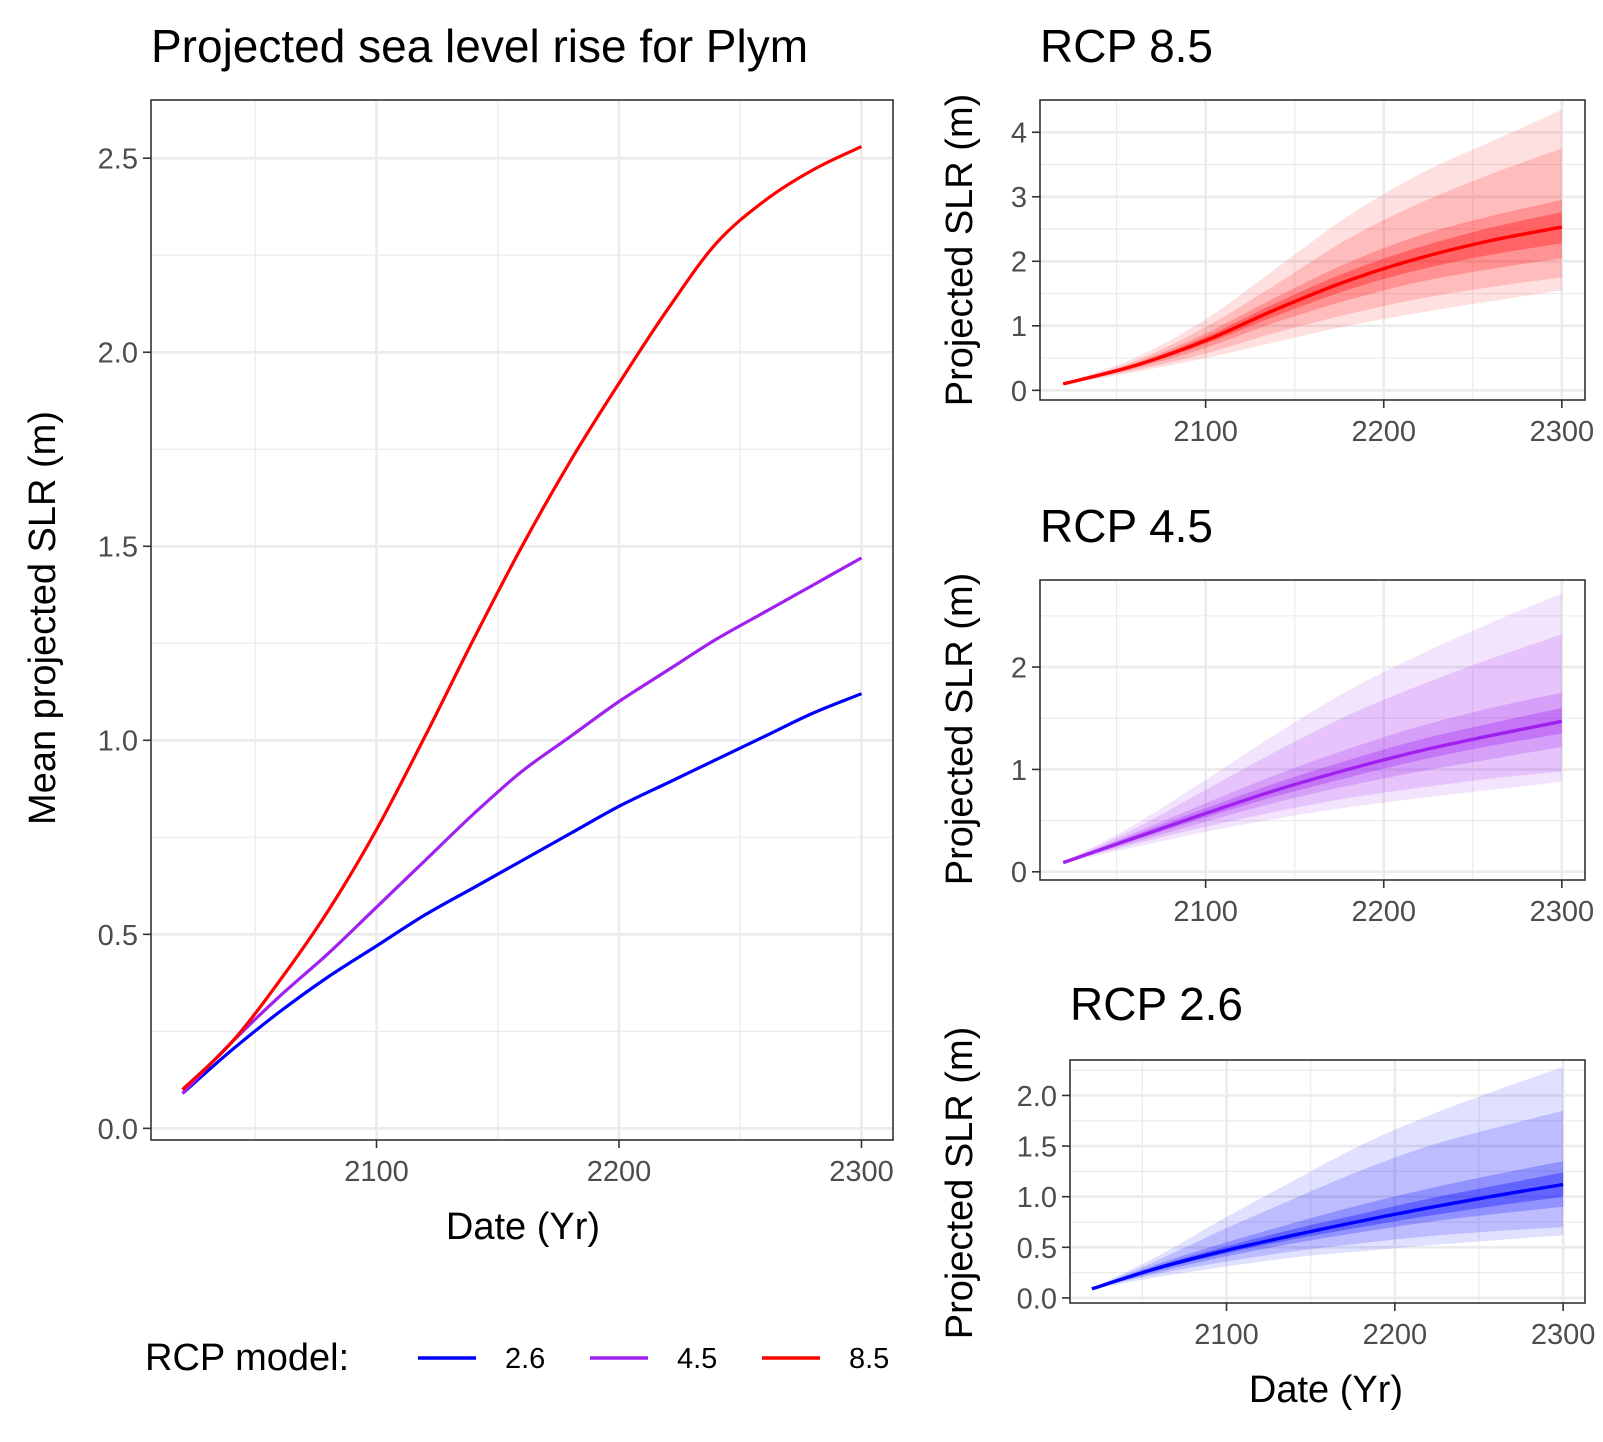 The height and width of the screenshot is (1442, 1603). What do you see at coordinates (960, 250) in the screenshot?
I see `rcp85-y-axis-title: Projected SLR (m)` at bounding box center [960, 250].